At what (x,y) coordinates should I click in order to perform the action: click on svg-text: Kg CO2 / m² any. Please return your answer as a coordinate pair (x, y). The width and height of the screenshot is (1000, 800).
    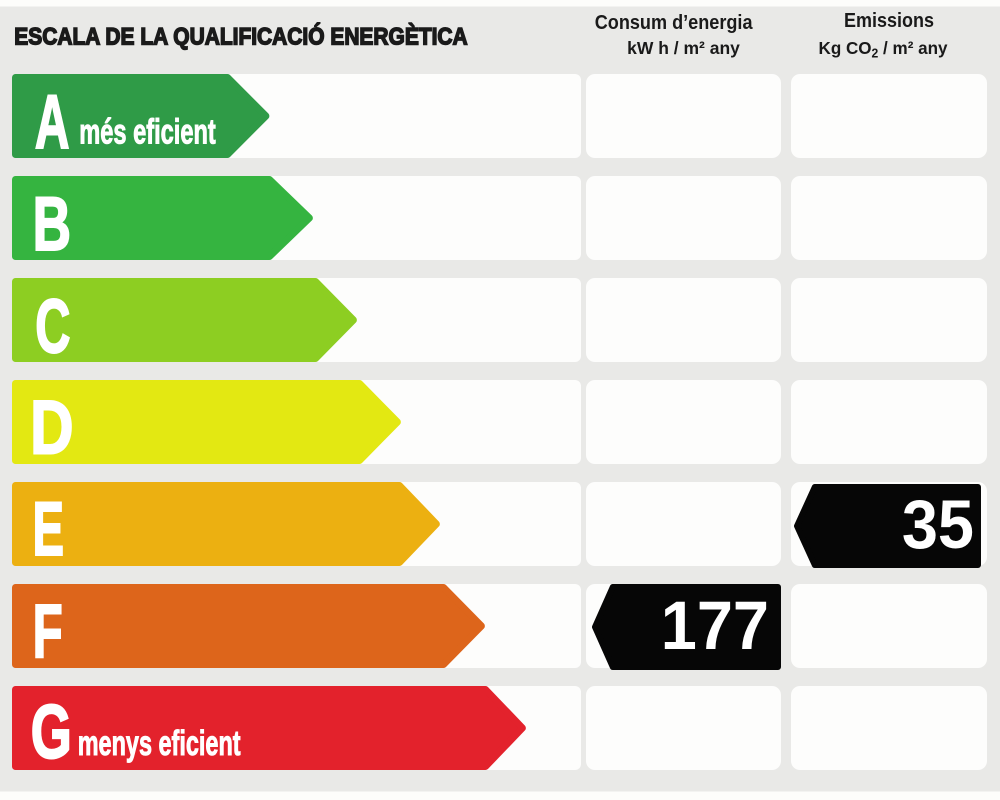
    Looking at the image, I should click on (883, 49).